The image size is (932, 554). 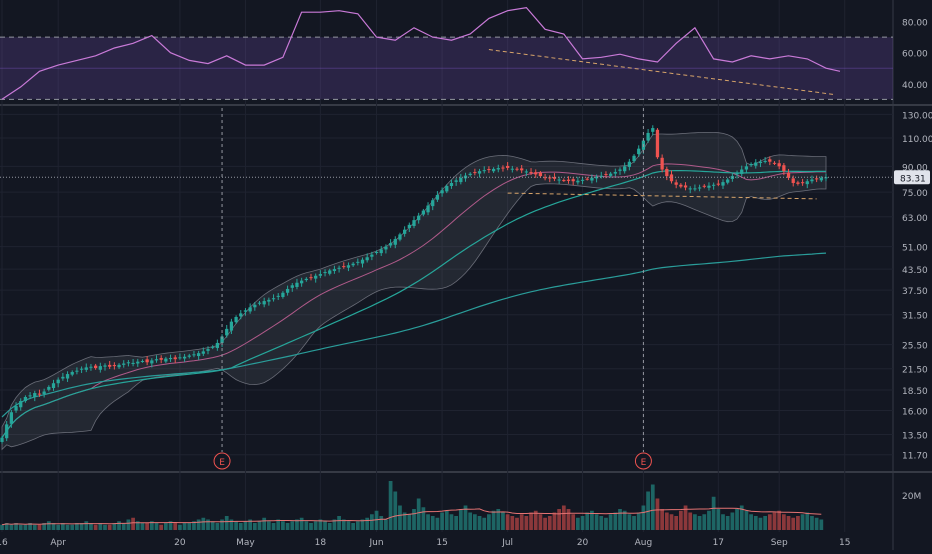 What do you see at coordinates (58, 543) in the screenshot?
I see `x-tick-label: Apr` at bounding box center [58, 543].